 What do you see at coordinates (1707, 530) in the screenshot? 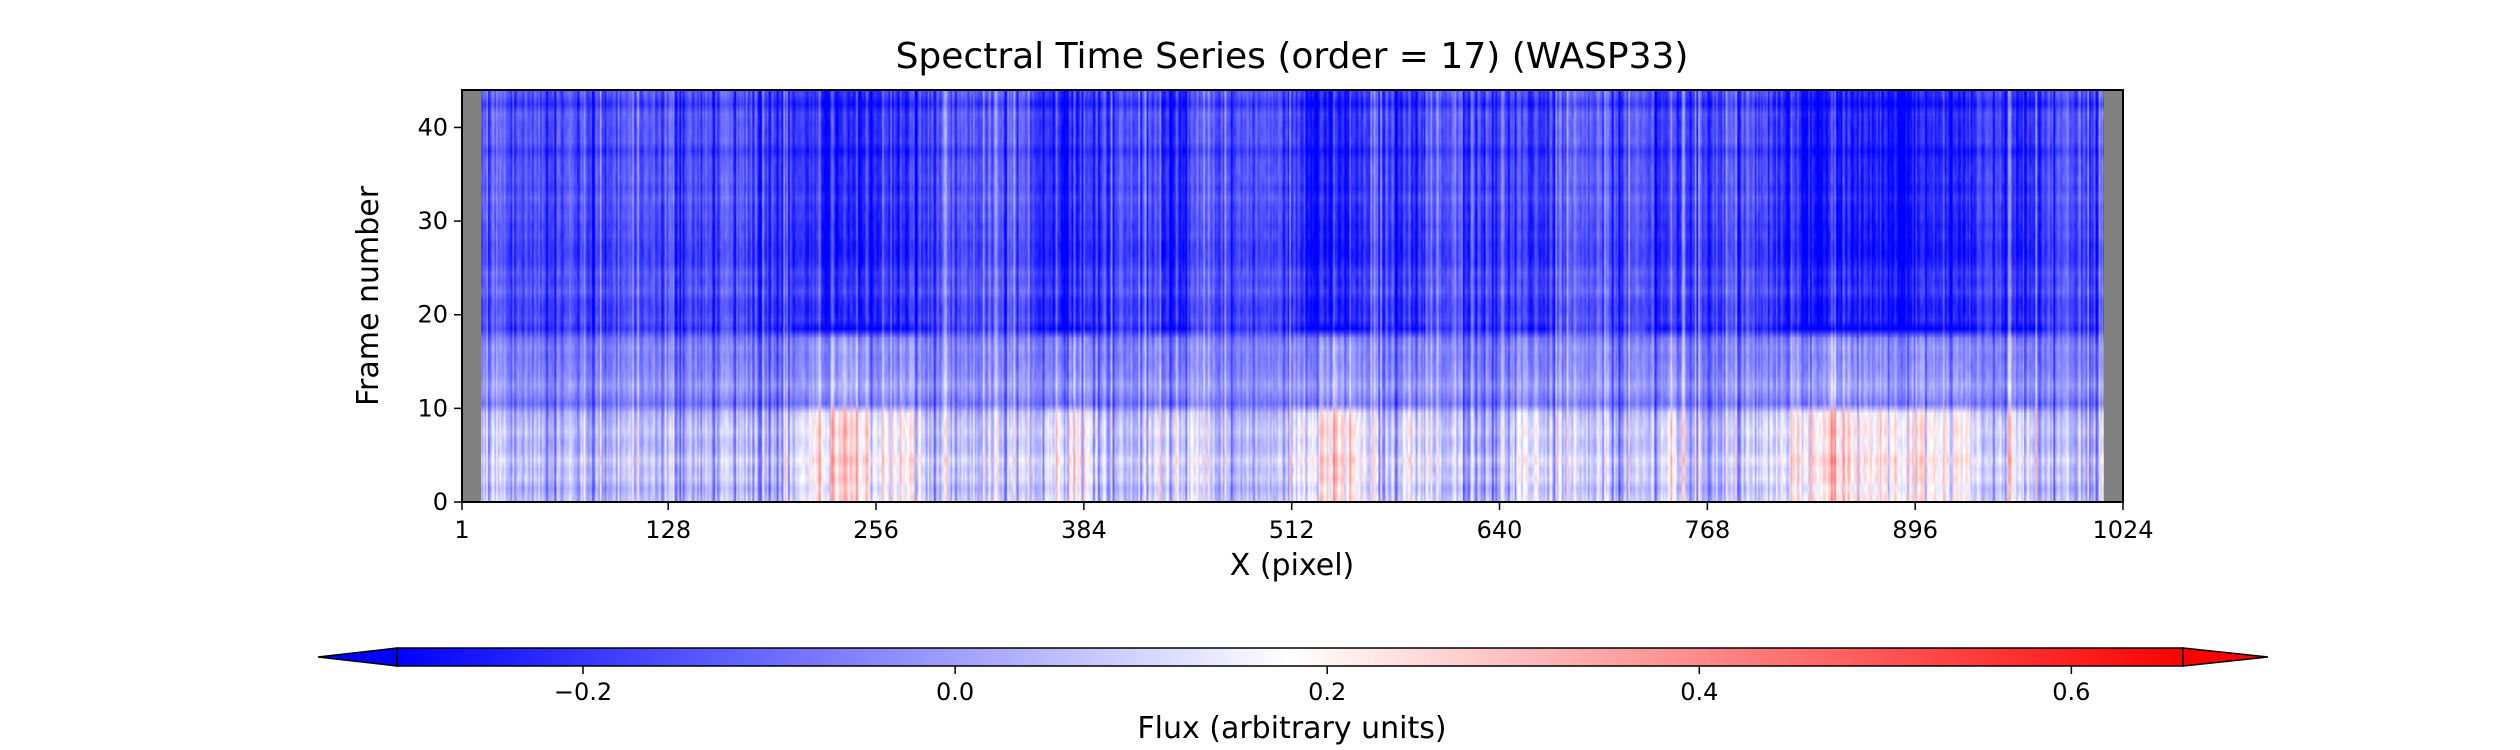
I see `x-tick-label: 768` at bounding box center [1707, 530].